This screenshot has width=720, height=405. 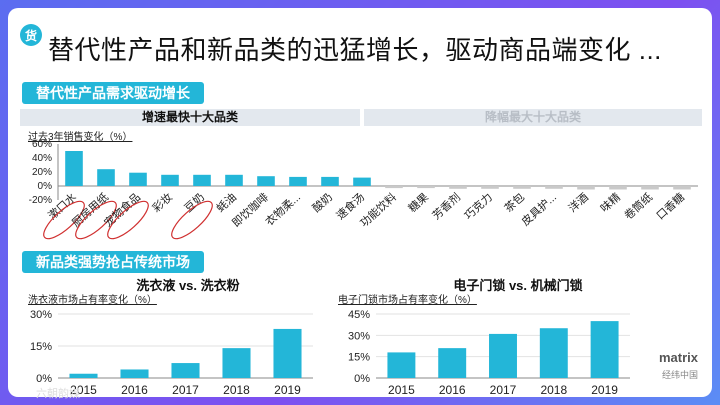 What do you see at coordinates (638, 206) in the screenshot?
I see `x-tick-label: 卷筒纸` at bounding box center [638, 206].